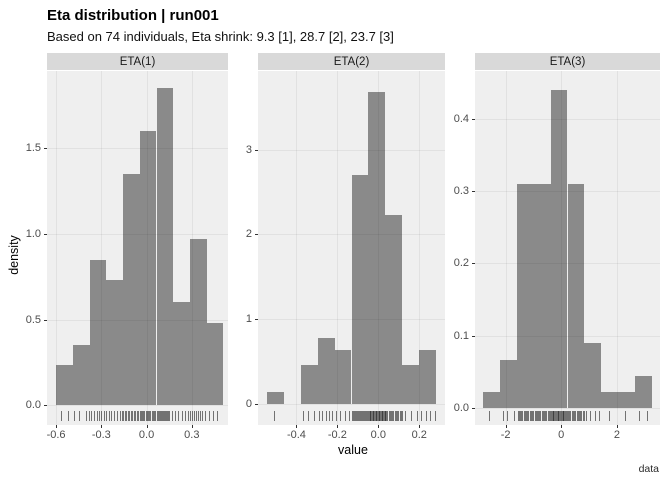 This screenshot has width=672, height=480. Describe the element at coordinates (192, 435) in the screenshot. I see `x-tick-label: 0.3` at that location.